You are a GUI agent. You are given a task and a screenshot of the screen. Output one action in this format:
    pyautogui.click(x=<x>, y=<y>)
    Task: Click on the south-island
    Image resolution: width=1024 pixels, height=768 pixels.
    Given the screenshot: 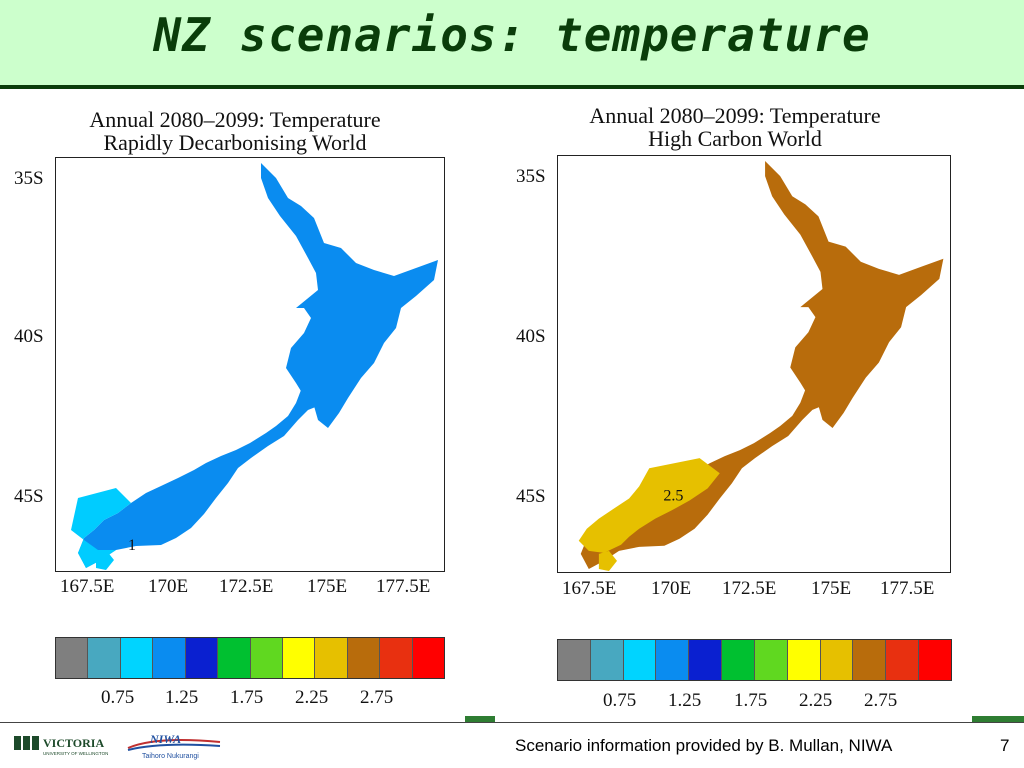 What is the action you would take?
    pyautogui.click(x=198, y=479)
    